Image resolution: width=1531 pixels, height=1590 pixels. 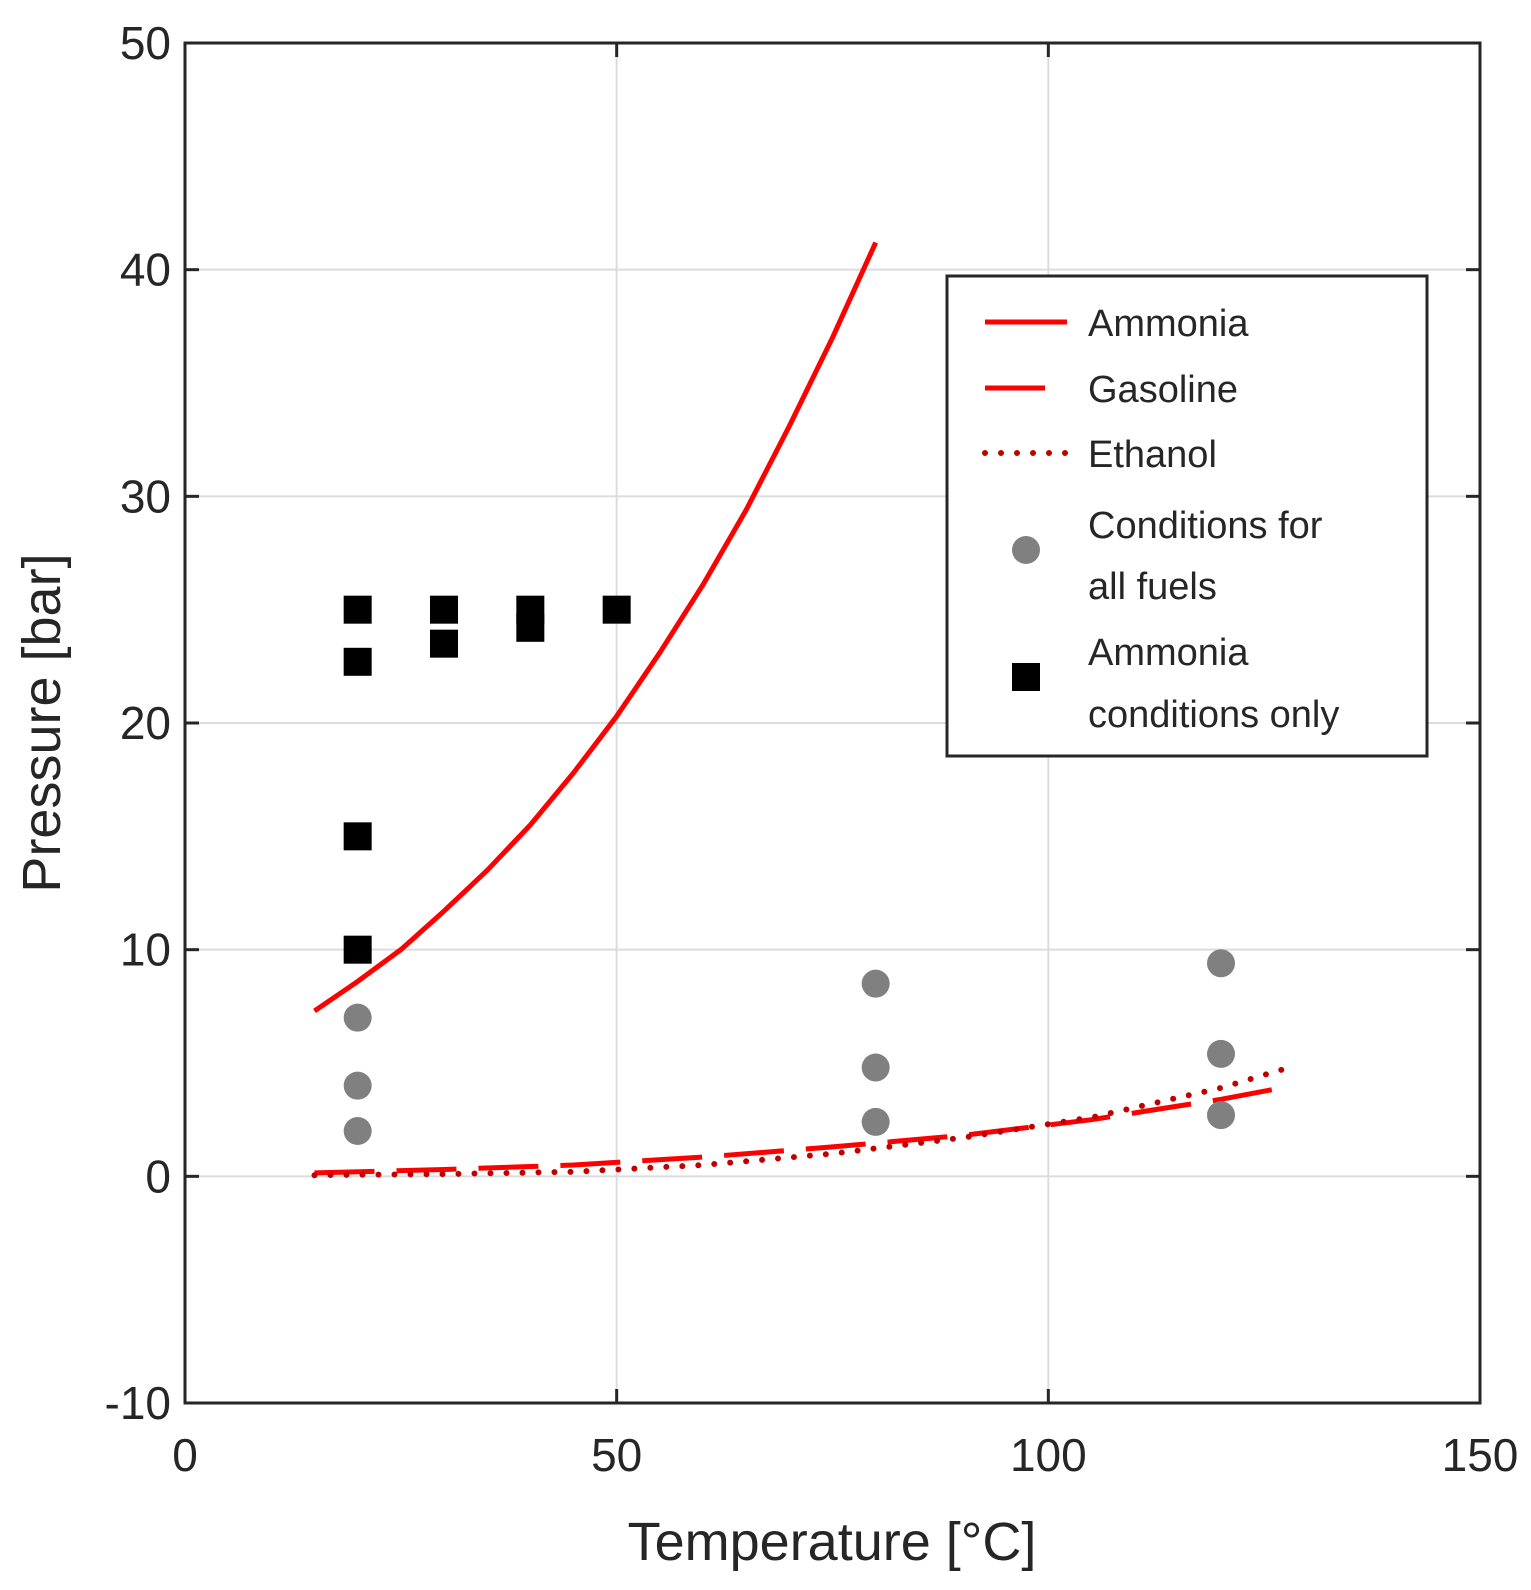 What do you see at coordinates (145, 496) in the screenshot?
I see `y-tick-label: 30` at bounding box center [145, 496].